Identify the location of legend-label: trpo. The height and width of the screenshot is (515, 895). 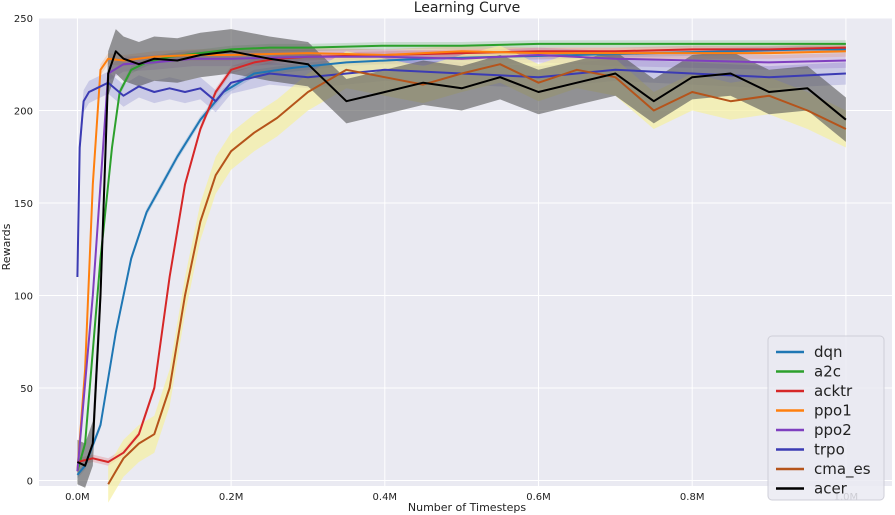
(829, 450).